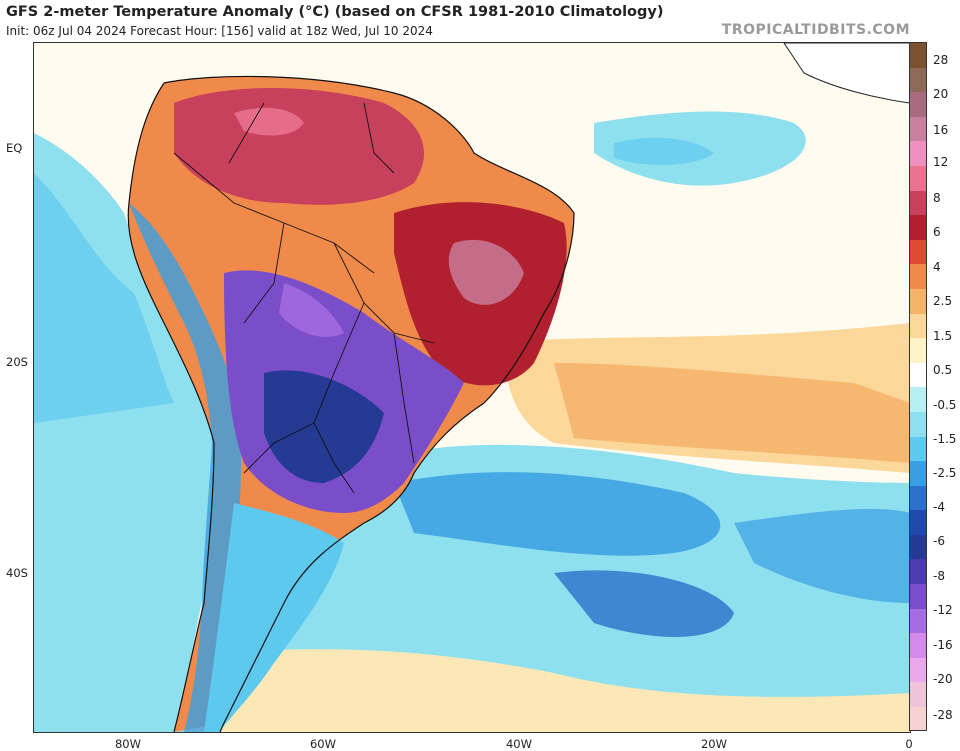 Image resolution: width=960 pixels, height=751 pixels. What do you see at coordinates (945, 439) in the screenshot?
I see `colorbar-tick-label: -1.5` at bounding box center [945, 439].